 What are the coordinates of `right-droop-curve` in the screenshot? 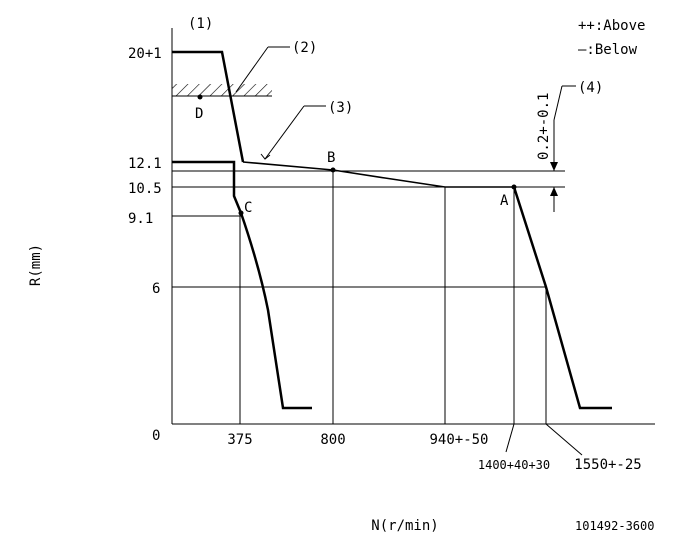 It's located at (562, 298).